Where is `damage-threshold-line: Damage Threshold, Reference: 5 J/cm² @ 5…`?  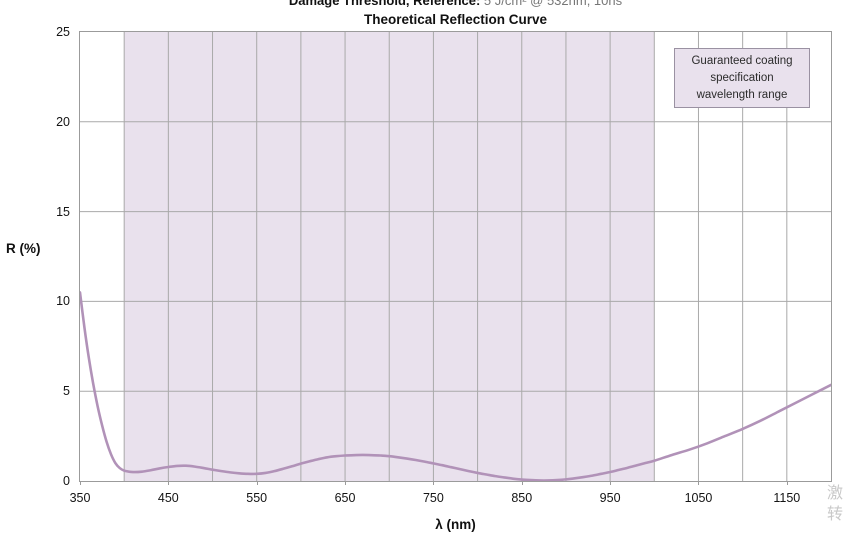 damage-threshold-line: Damage Threshold, Reference: 5 J/cm² @ 5… is located at coordinates (455, 4).